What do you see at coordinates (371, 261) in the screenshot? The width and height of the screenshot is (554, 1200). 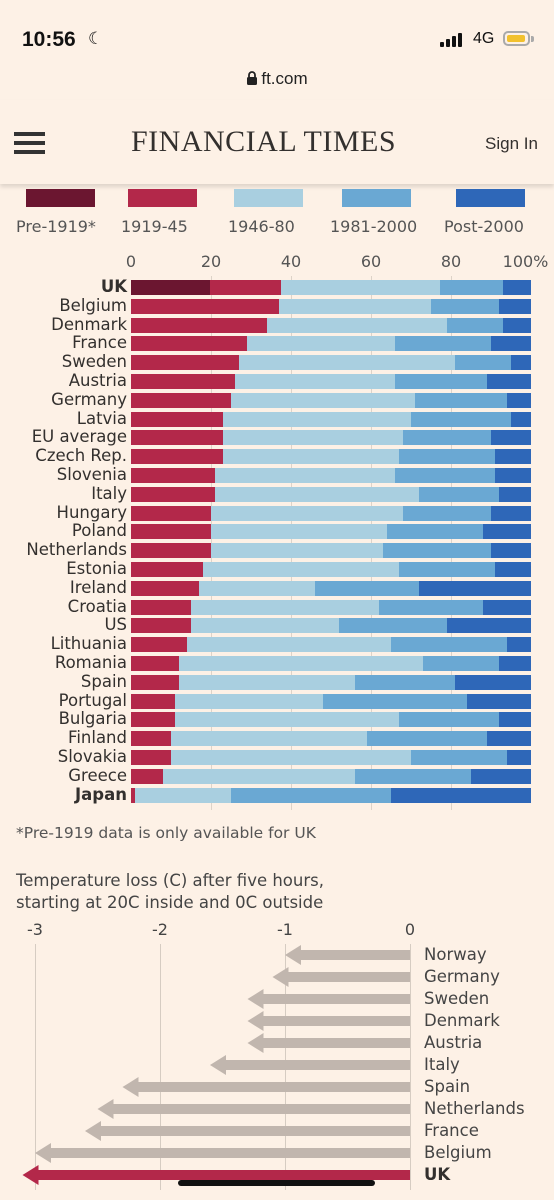 I see `x-tick-label: 60` at bounding box center [371, 261].